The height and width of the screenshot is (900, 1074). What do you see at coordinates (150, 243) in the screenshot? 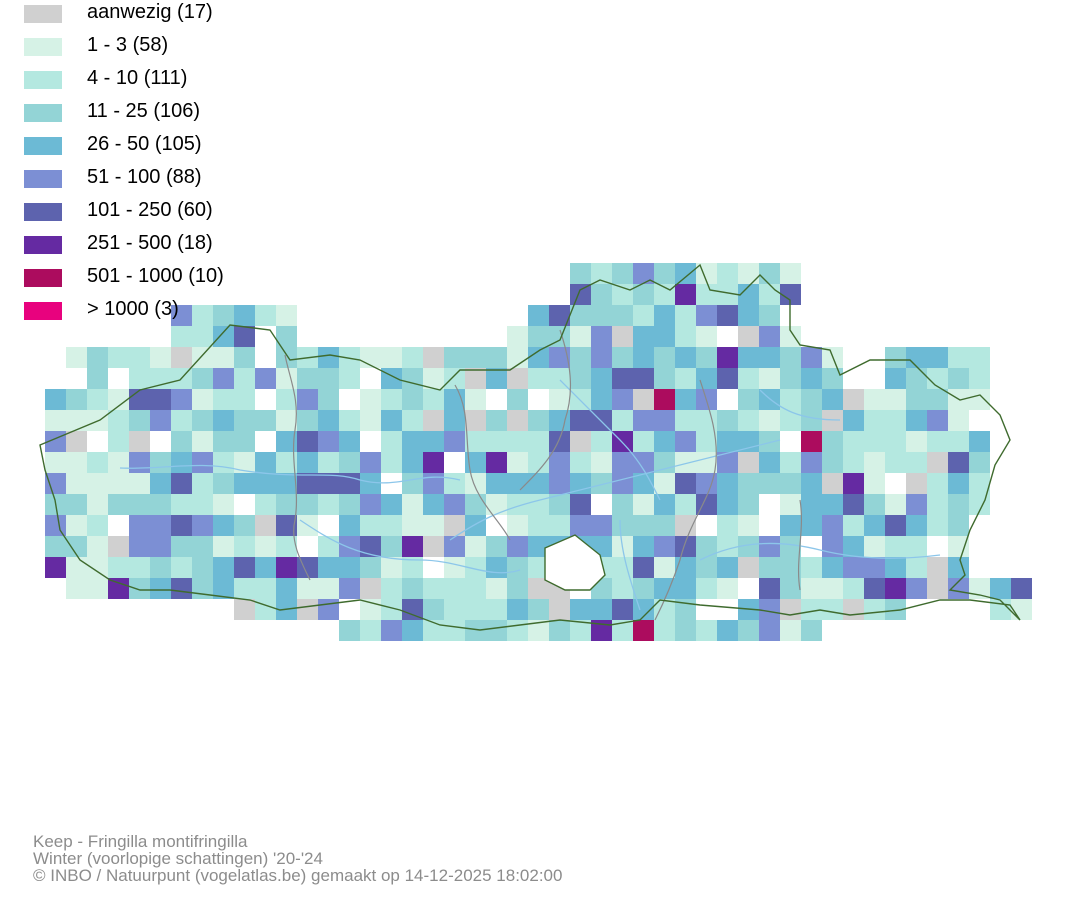
I see `legend-label: 251 - 500 (18)` at bounding box center [150, 243].